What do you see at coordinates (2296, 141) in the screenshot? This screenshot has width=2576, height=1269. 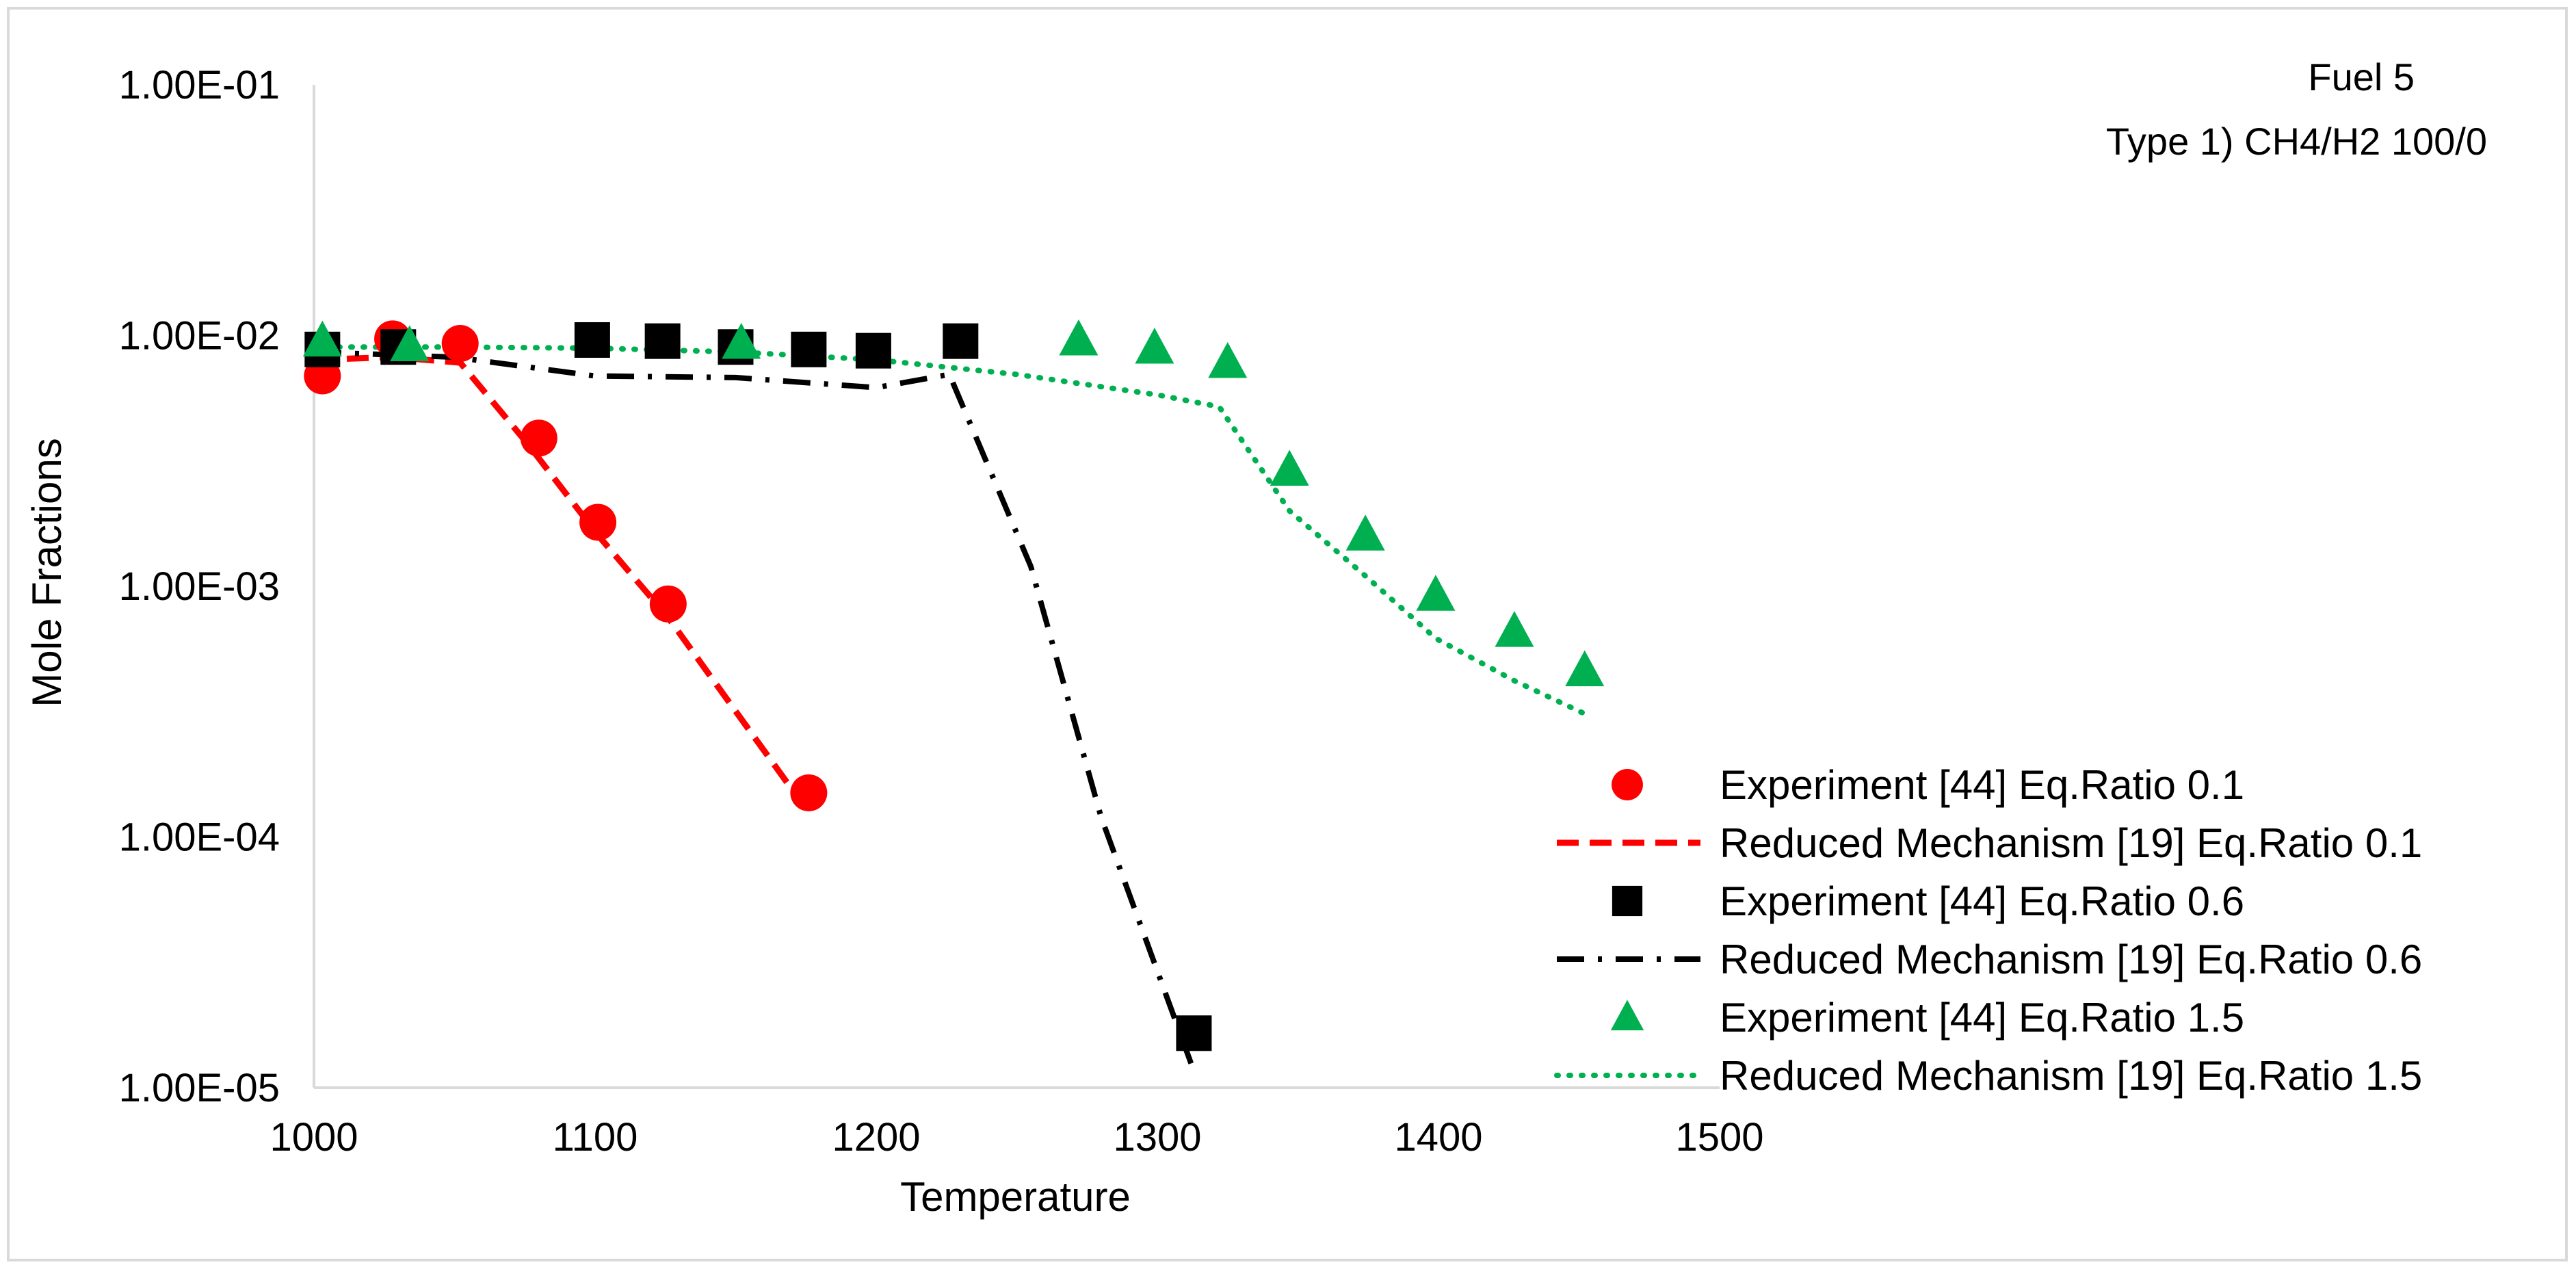 I see `annotation-type: Type 1) CH4/H2 100/0` at bounding box center [2296, 141].